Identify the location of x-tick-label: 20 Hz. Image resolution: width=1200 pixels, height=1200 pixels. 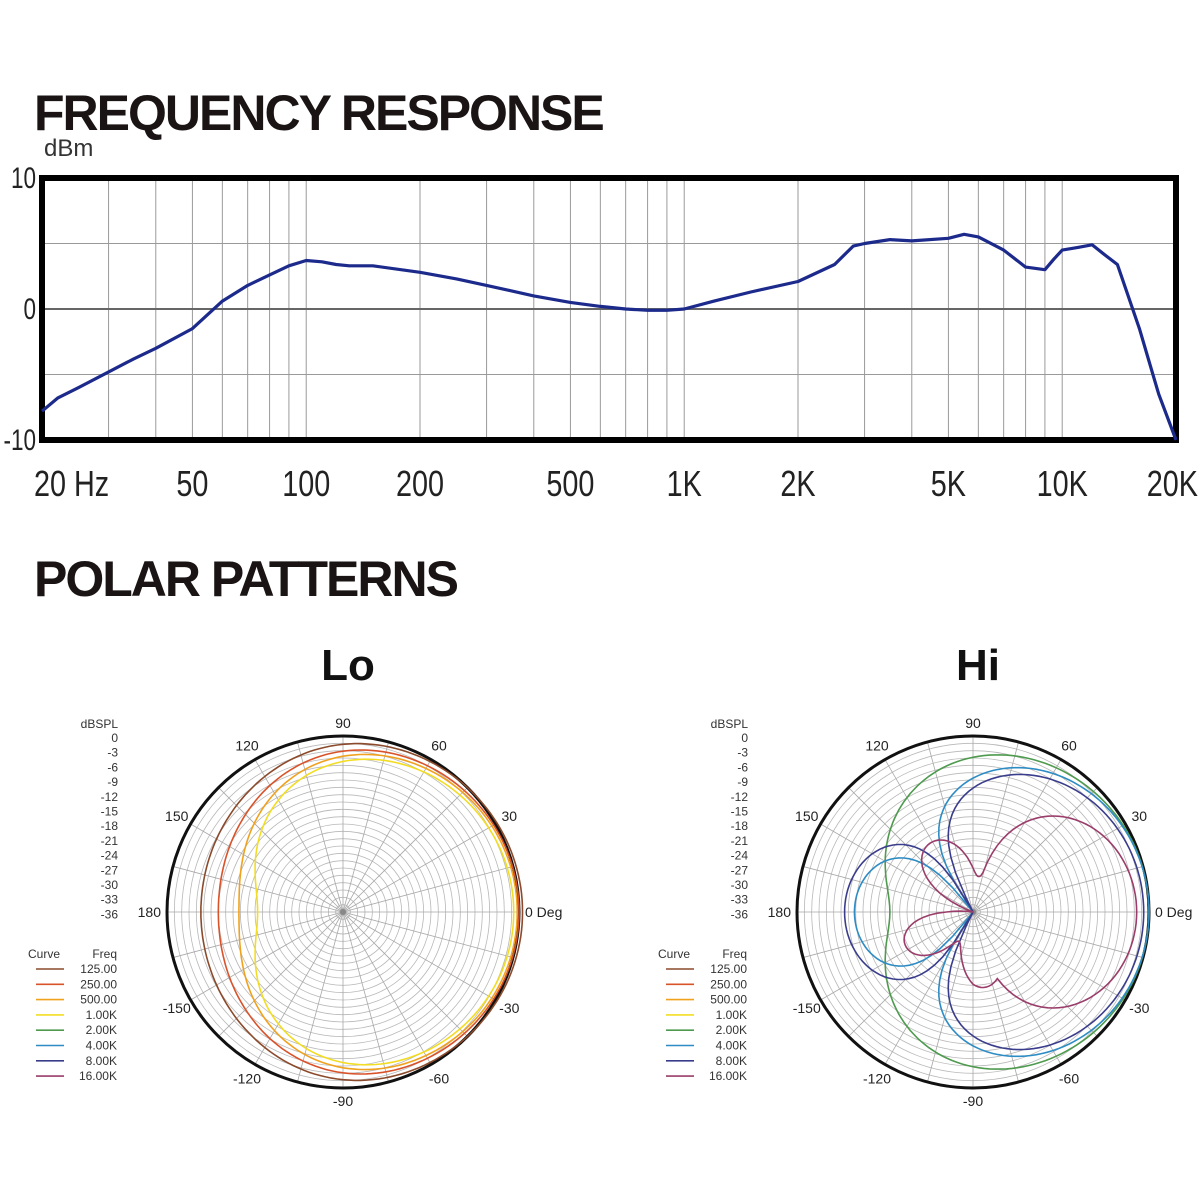
(71, 483).